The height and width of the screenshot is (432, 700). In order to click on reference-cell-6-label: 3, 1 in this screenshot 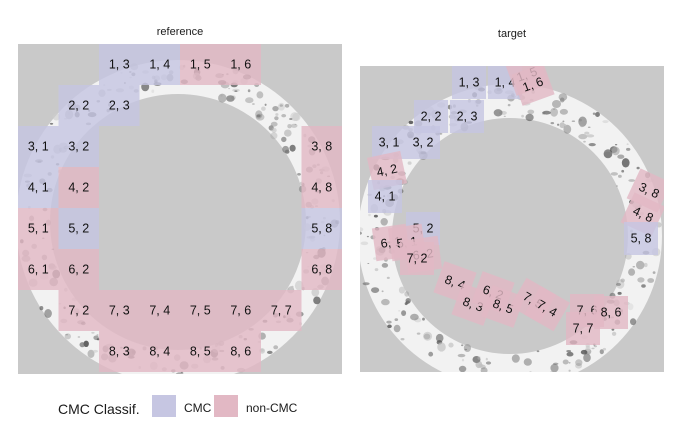, I will do `click(38, 147)`.